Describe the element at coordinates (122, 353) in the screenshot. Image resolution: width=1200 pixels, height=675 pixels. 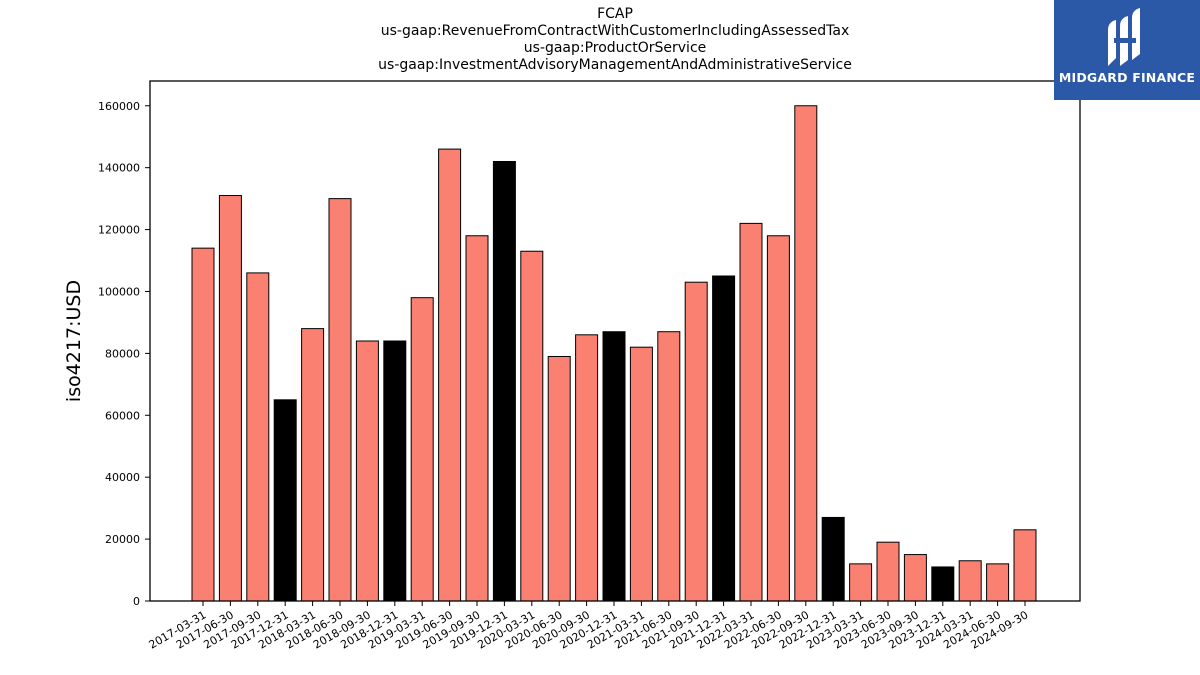
I see `y-tick-label-80000: 80000` at that location.